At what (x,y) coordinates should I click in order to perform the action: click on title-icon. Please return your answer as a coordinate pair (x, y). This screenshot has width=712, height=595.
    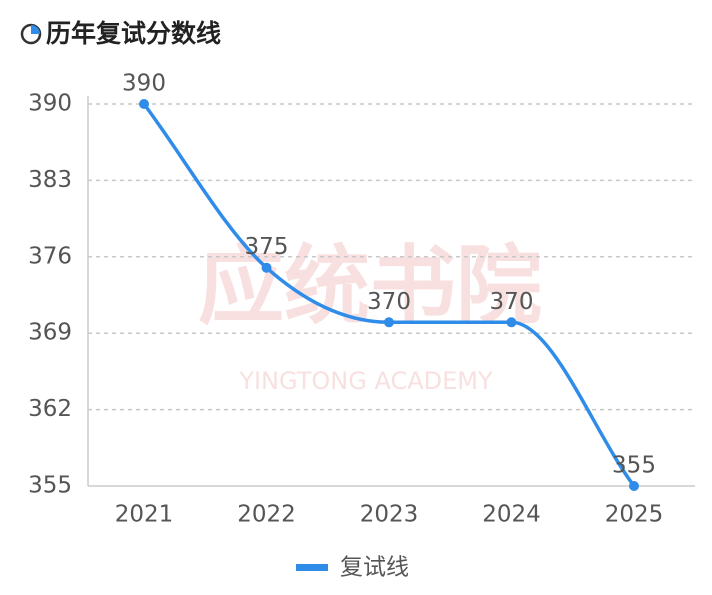
    Looking at the image, I should click on (31, 34).